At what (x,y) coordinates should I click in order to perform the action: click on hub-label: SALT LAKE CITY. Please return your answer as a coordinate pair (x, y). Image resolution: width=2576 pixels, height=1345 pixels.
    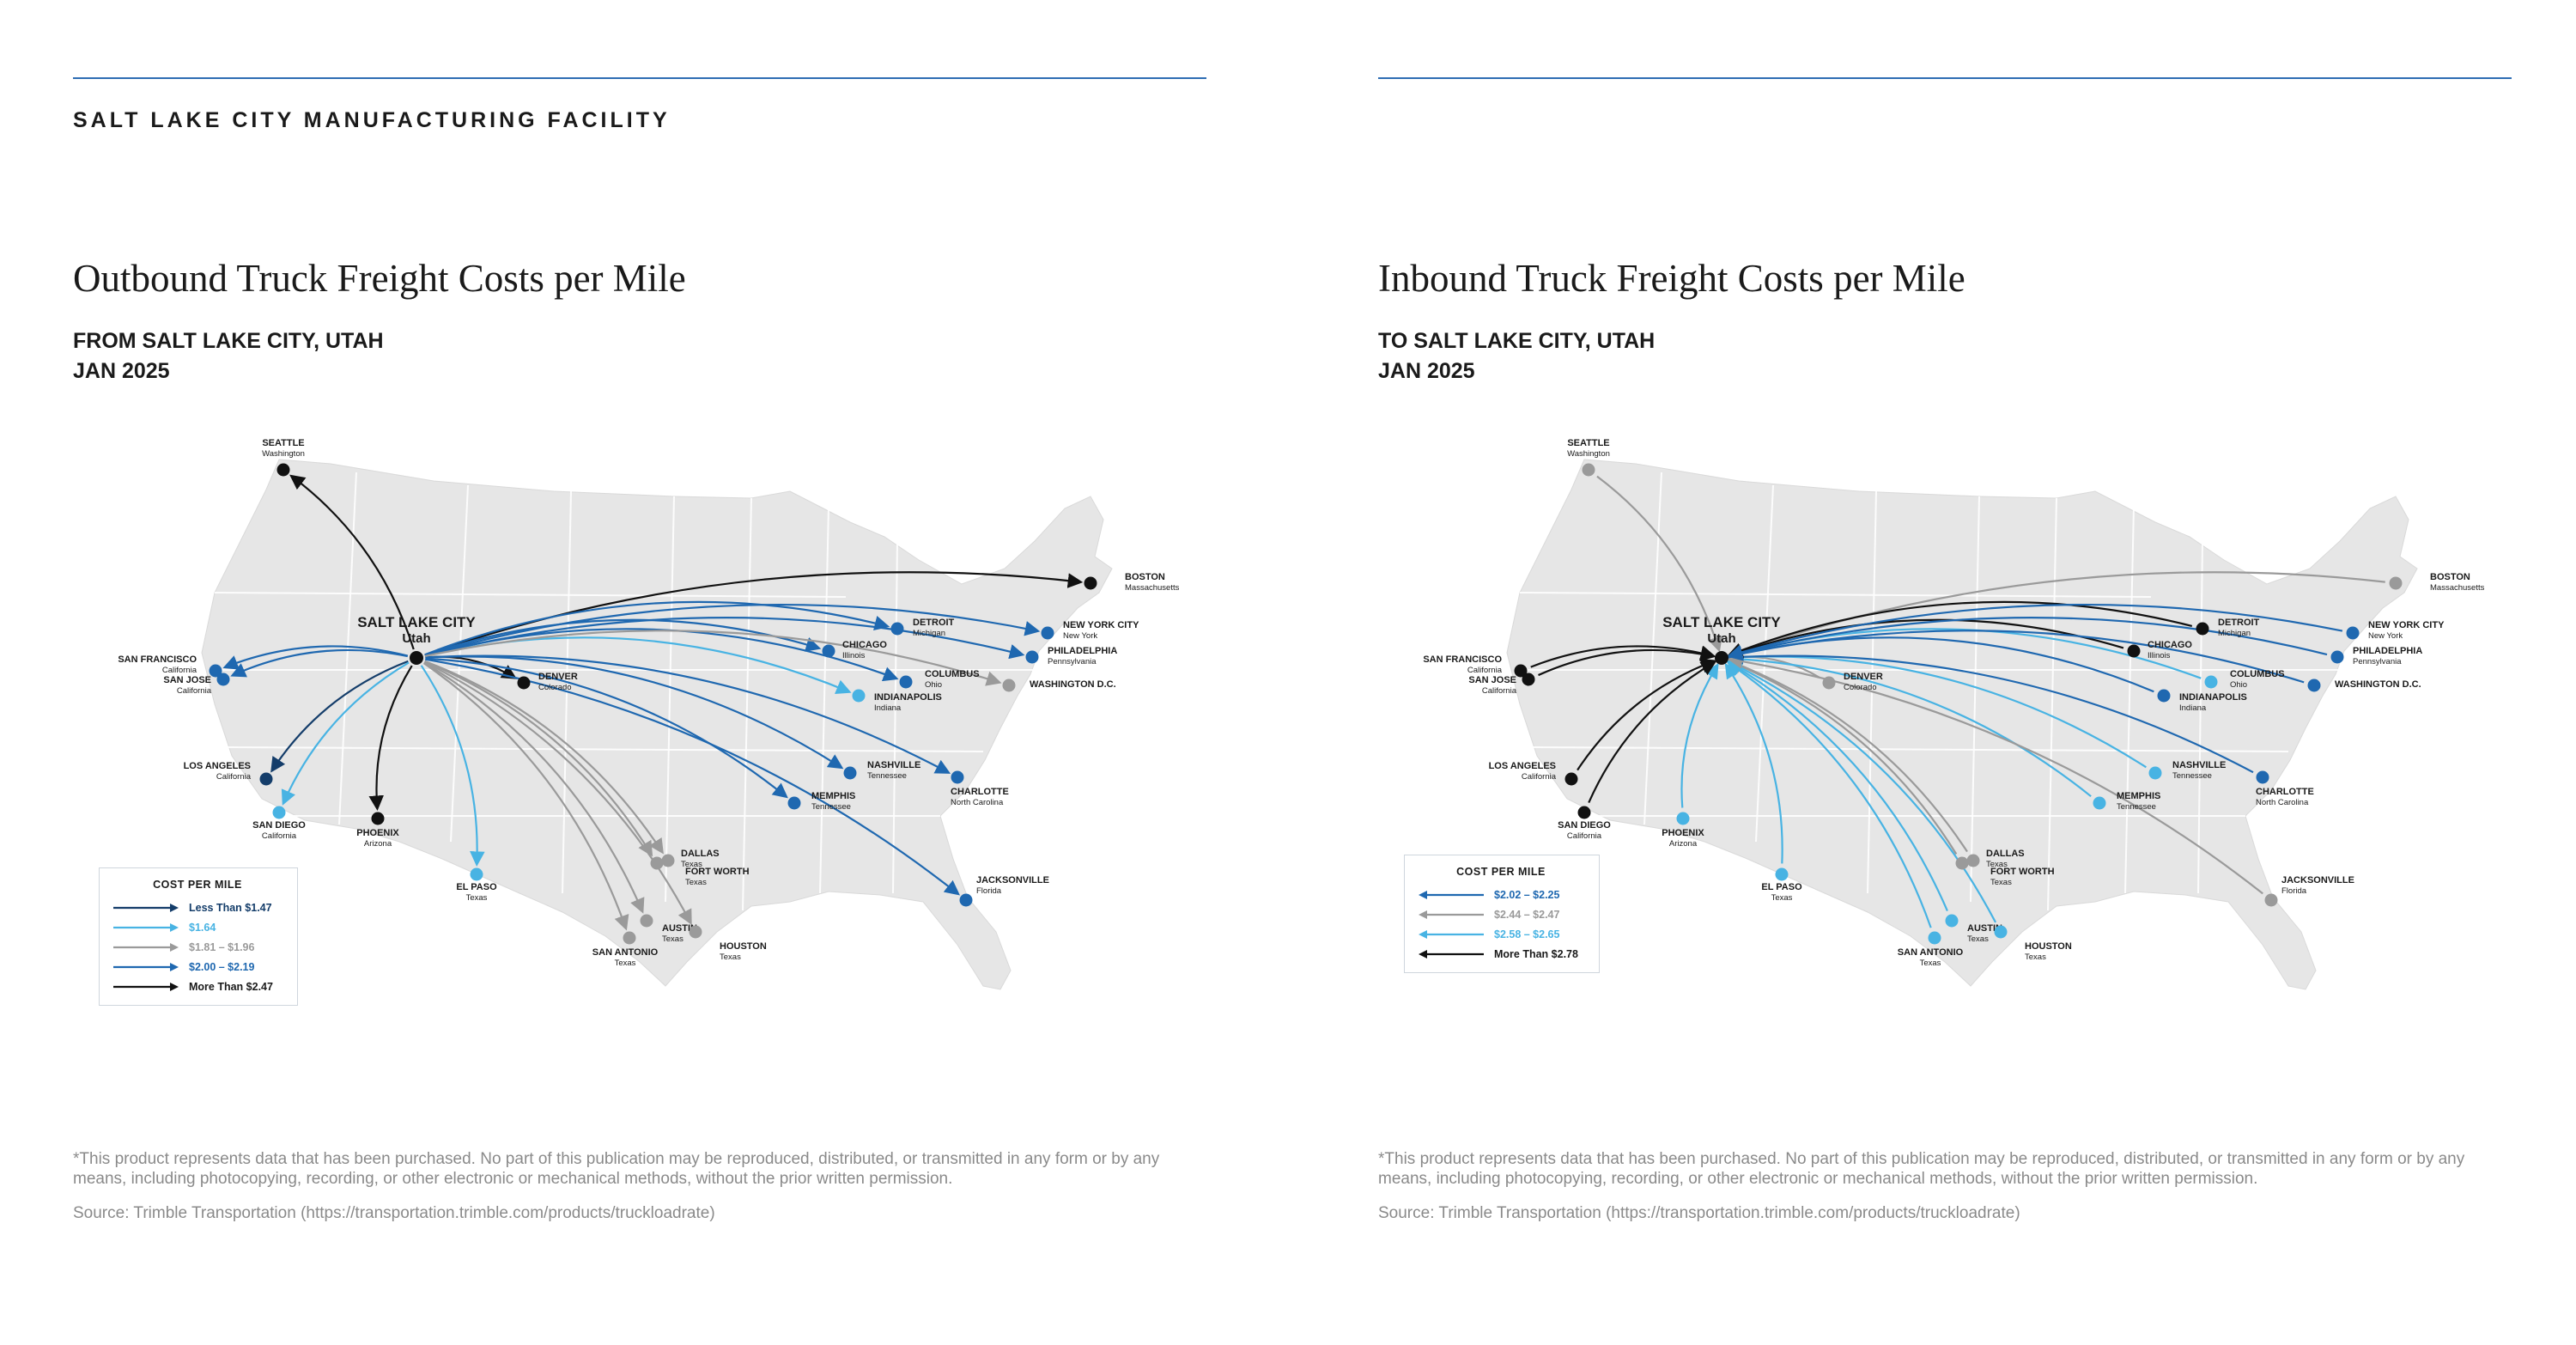
    Looking at the image, I should click on (417, 622).